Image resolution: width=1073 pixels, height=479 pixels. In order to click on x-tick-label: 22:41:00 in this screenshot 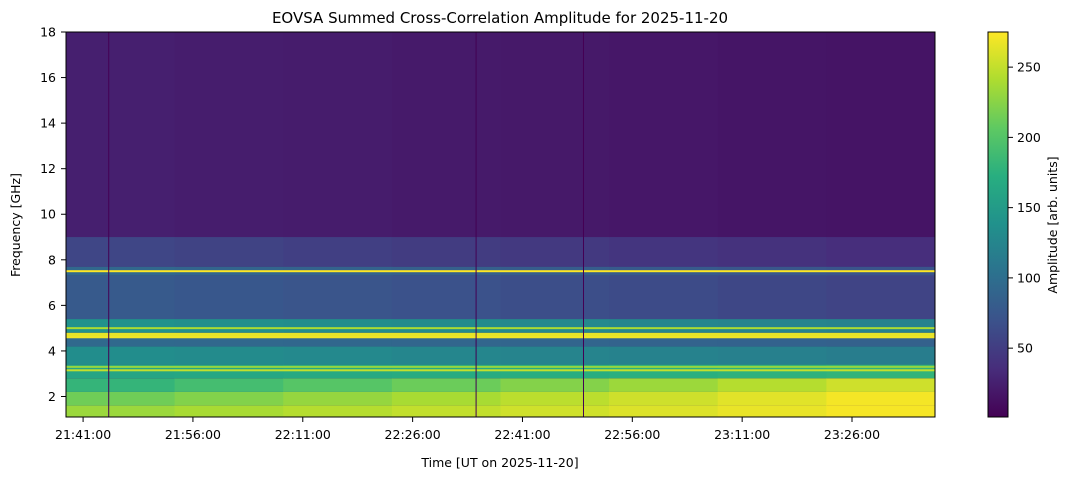, I will do `click(522, 434)`.